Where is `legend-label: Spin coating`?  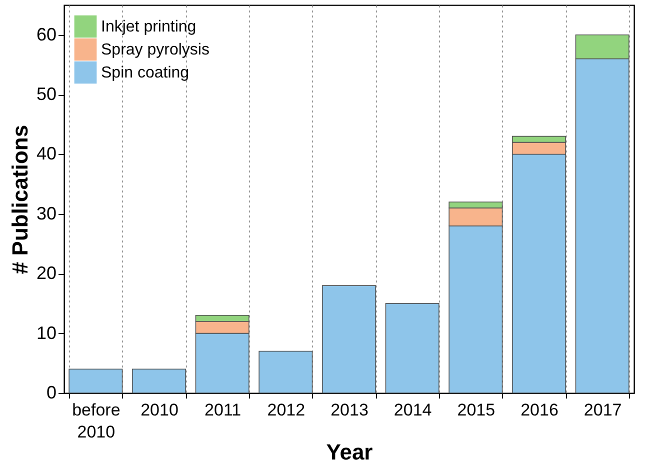
legend-label: Spin coating is located at coordinates (145, 73).